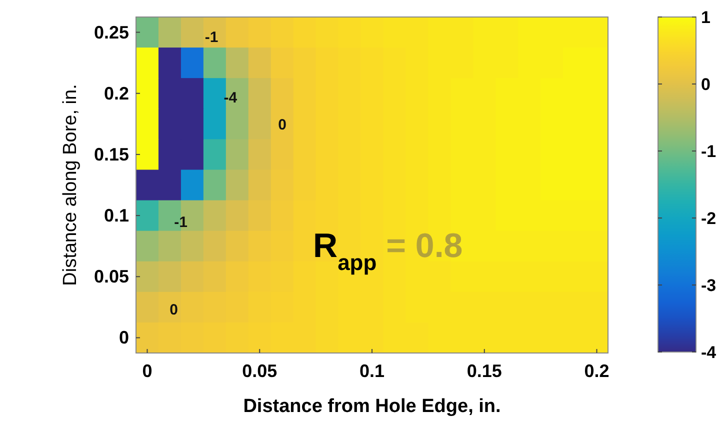  Describe the element at coordinates (111, 154) in the screenshot. I see `y-tick-label: 0.15` at that location.